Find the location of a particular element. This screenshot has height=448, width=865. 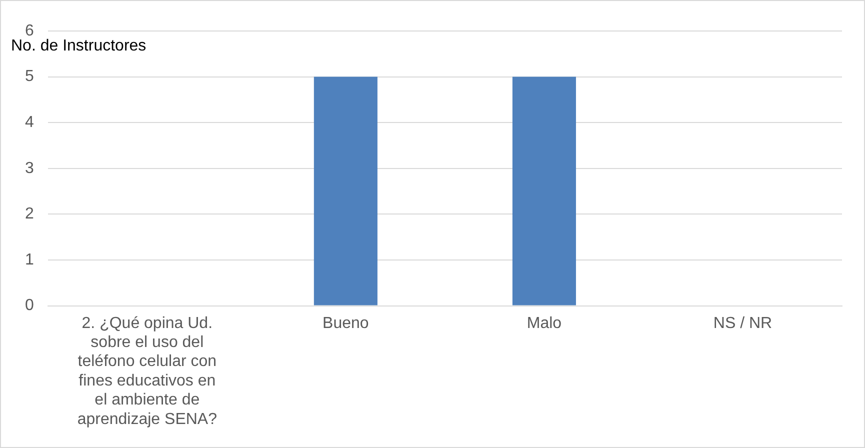

x-tick-label: 2. ¿Qué opina Ud. sobre el uso del teléfono celular con fines educativos en el ambiente de aprendizaje SENA? is located at coordinates (147, 371).